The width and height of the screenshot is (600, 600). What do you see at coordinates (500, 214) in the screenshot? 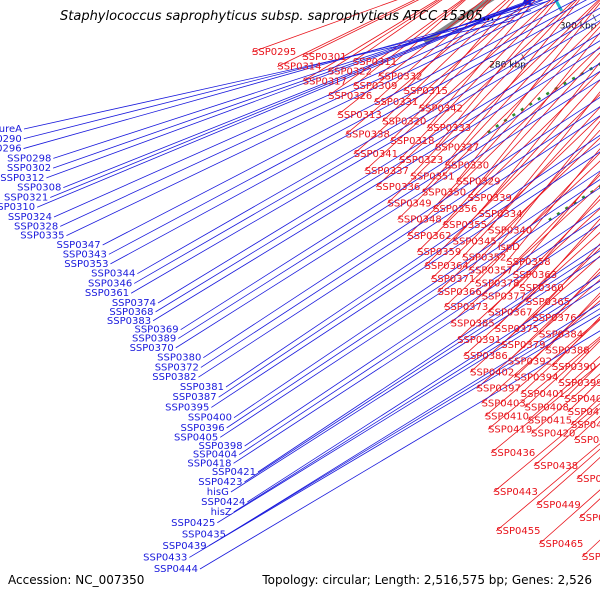
I see `forward-gene-label: SSP0334` at bounding box center [500, 214].